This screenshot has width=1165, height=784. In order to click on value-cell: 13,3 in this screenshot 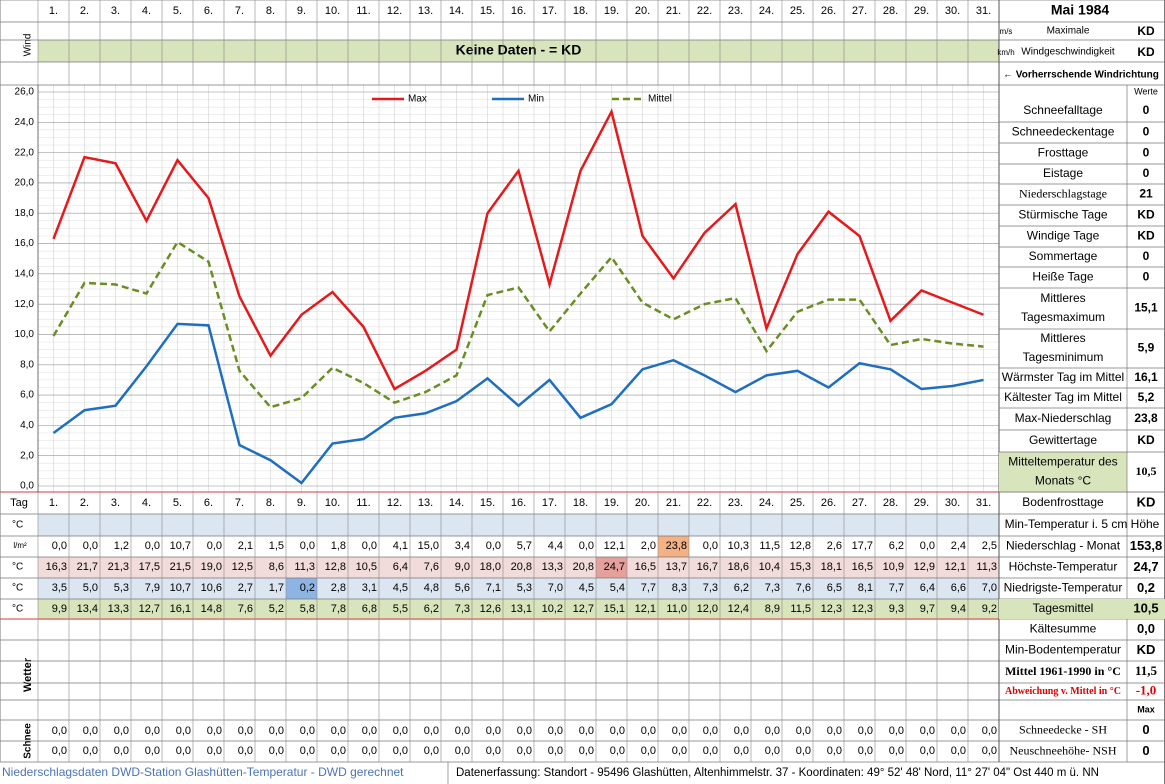, I will do `click(552, 567)`.